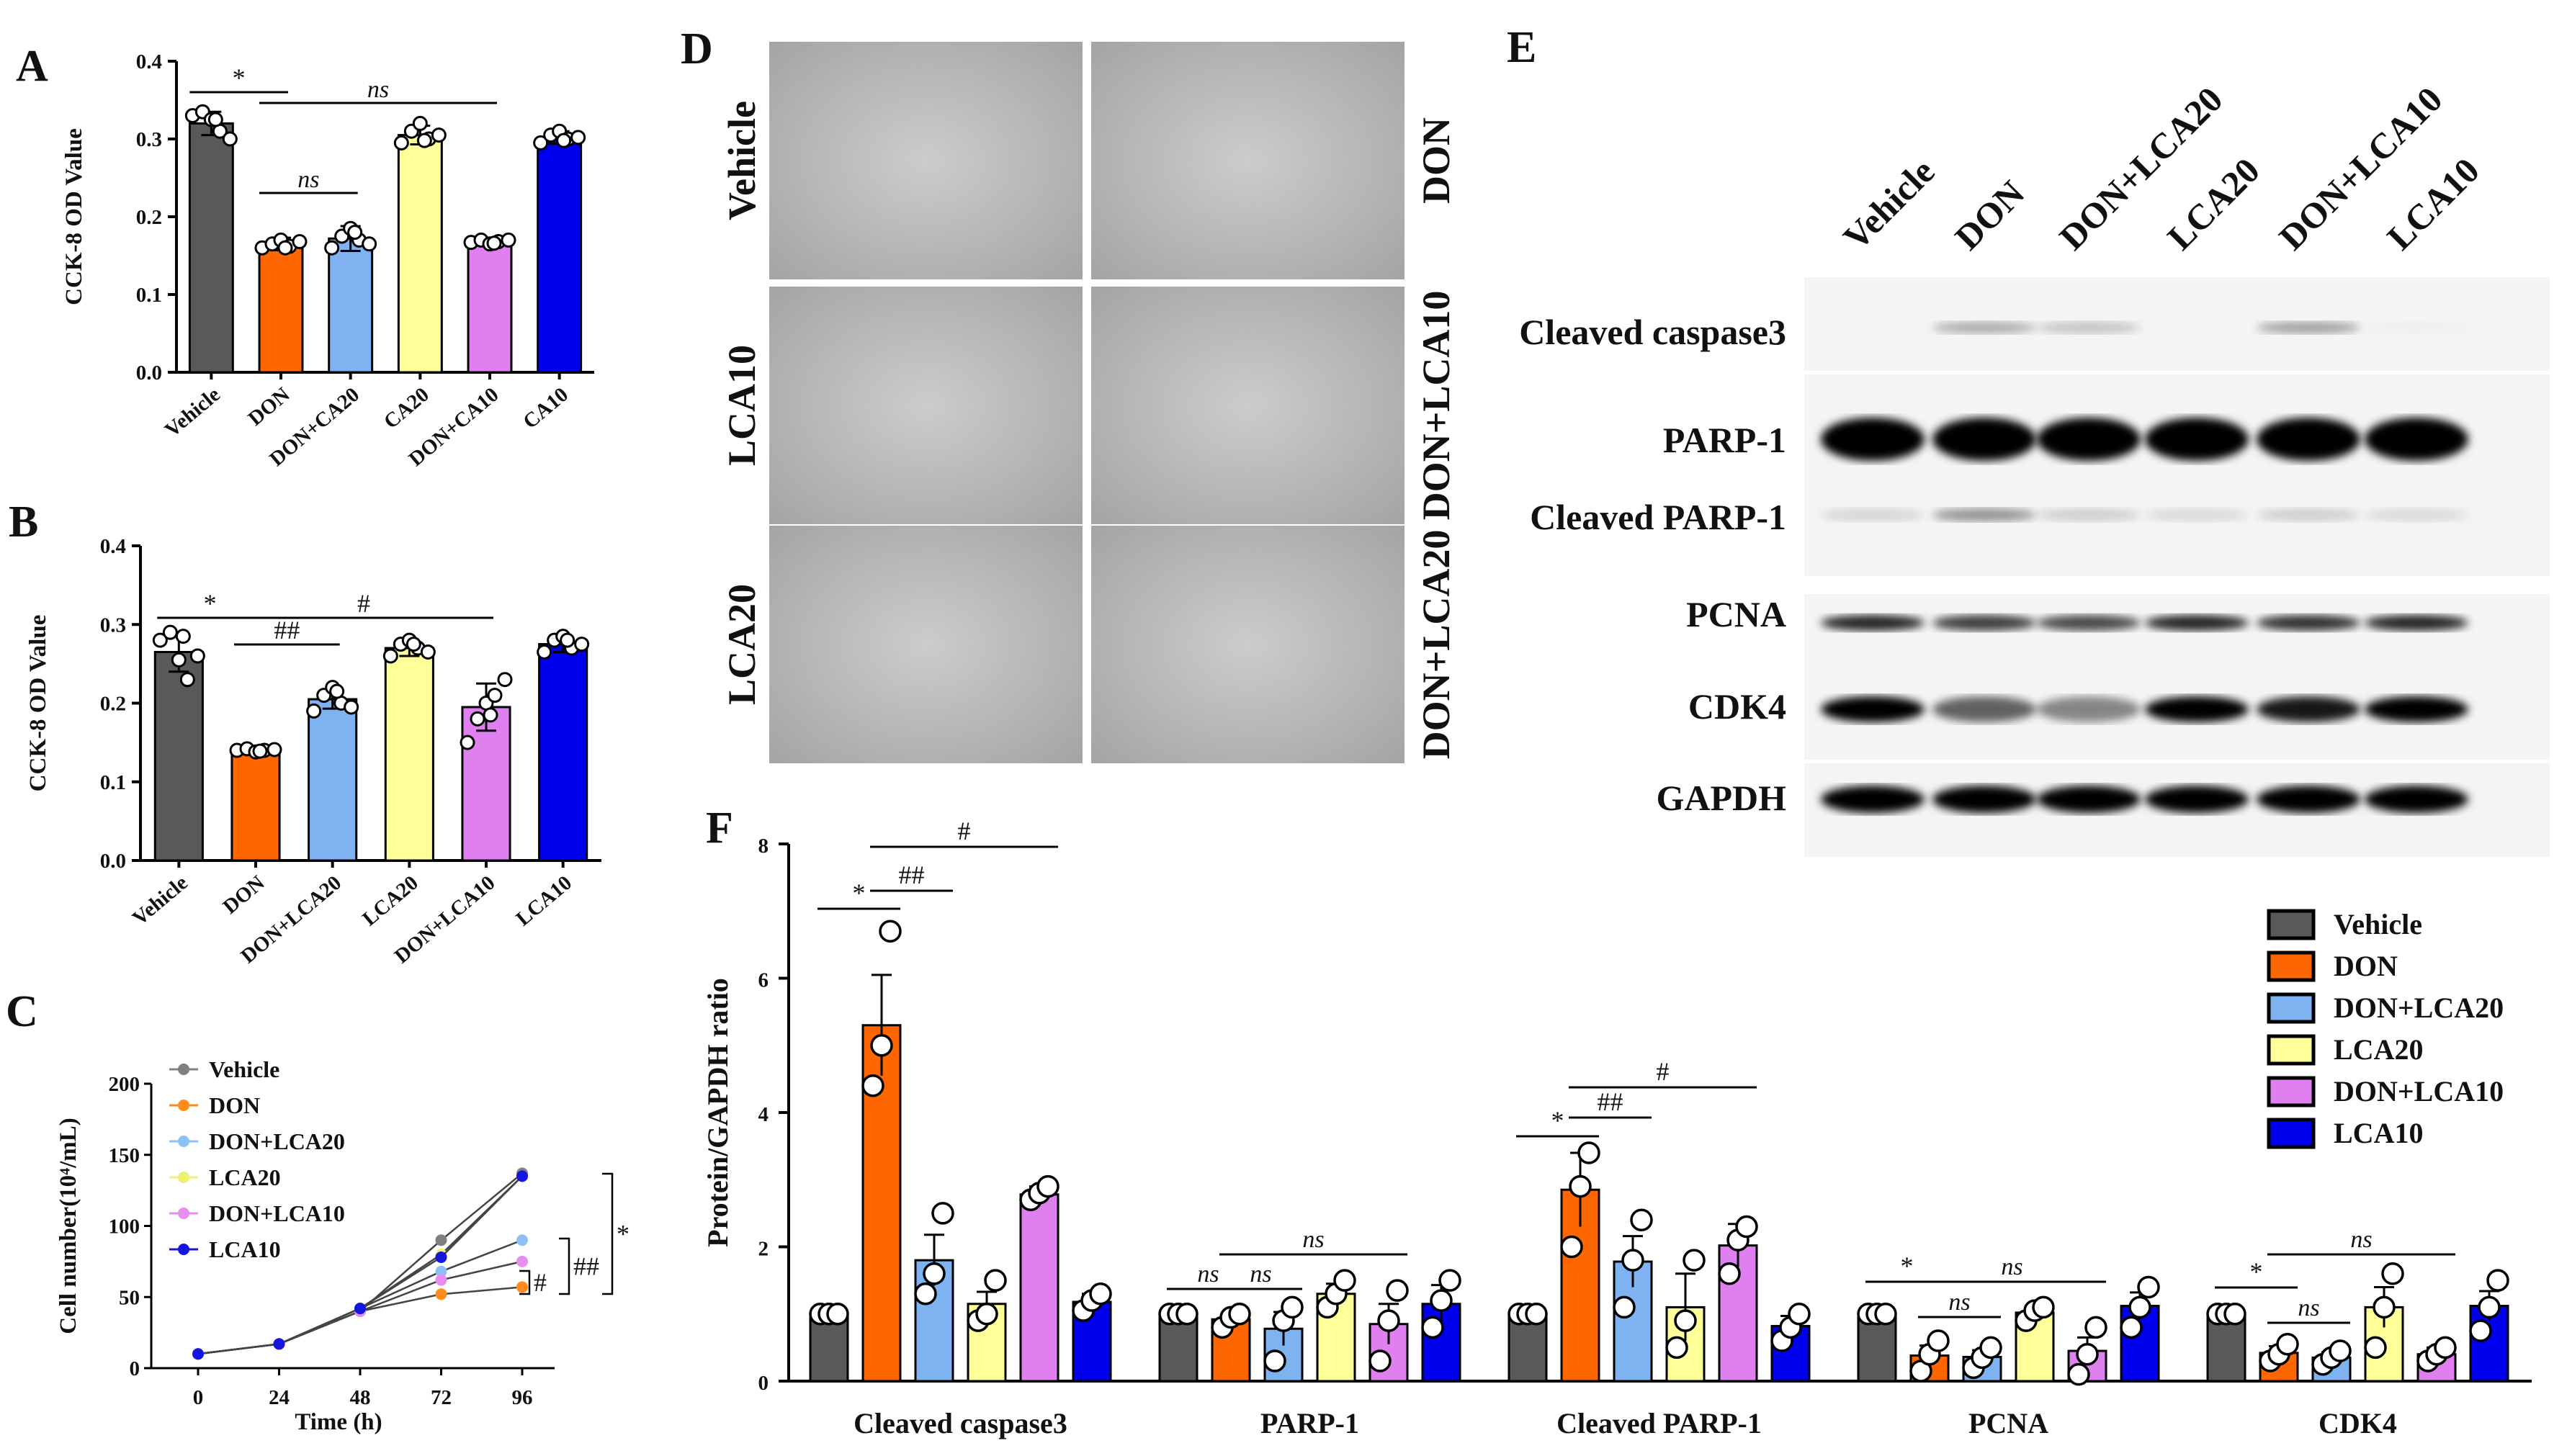  Describe the element at coordinates (586, 1266) in the screenshot. I see `significance-label: ##` at that location.